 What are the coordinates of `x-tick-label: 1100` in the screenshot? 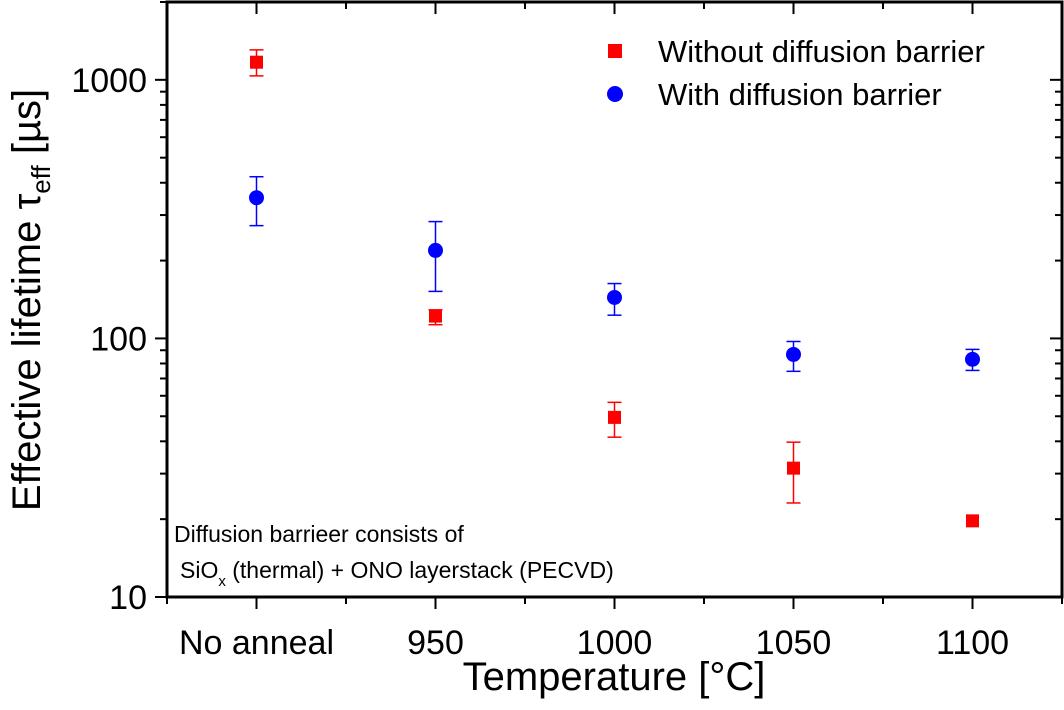 It's located at (972, 643).